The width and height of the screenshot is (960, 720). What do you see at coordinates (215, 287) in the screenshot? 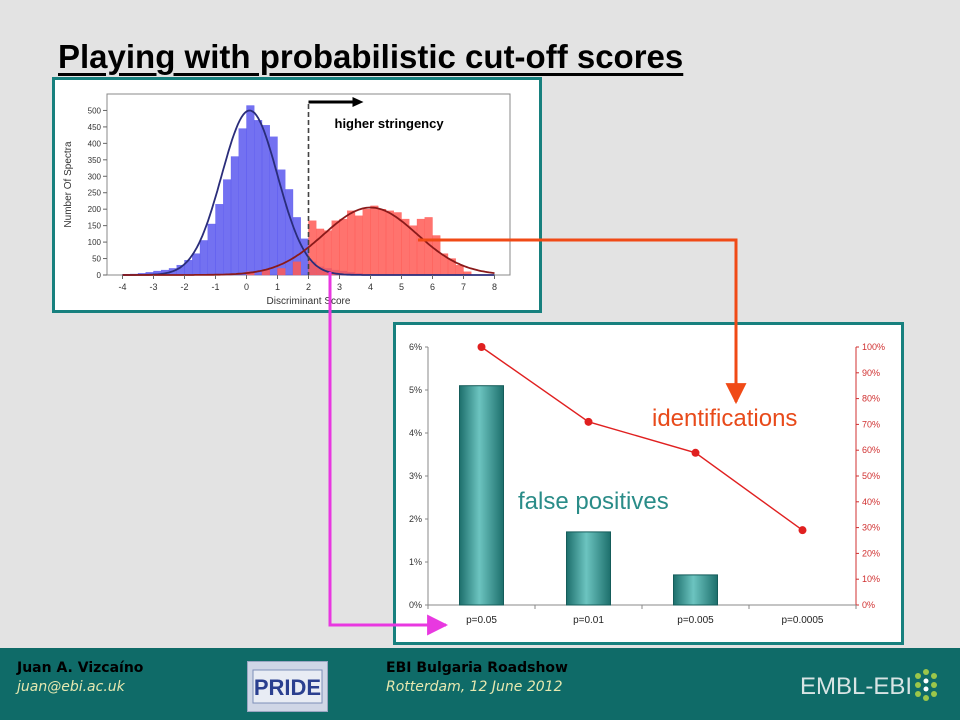
I see `x-tick-label: -1` at bounding box center [215, 287].